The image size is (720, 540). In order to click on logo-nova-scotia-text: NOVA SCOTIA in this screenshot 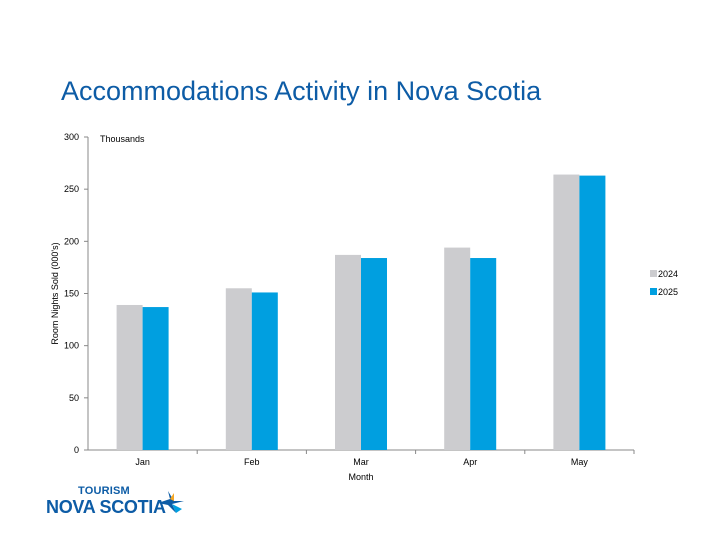, I will do `click(106, 507)`.